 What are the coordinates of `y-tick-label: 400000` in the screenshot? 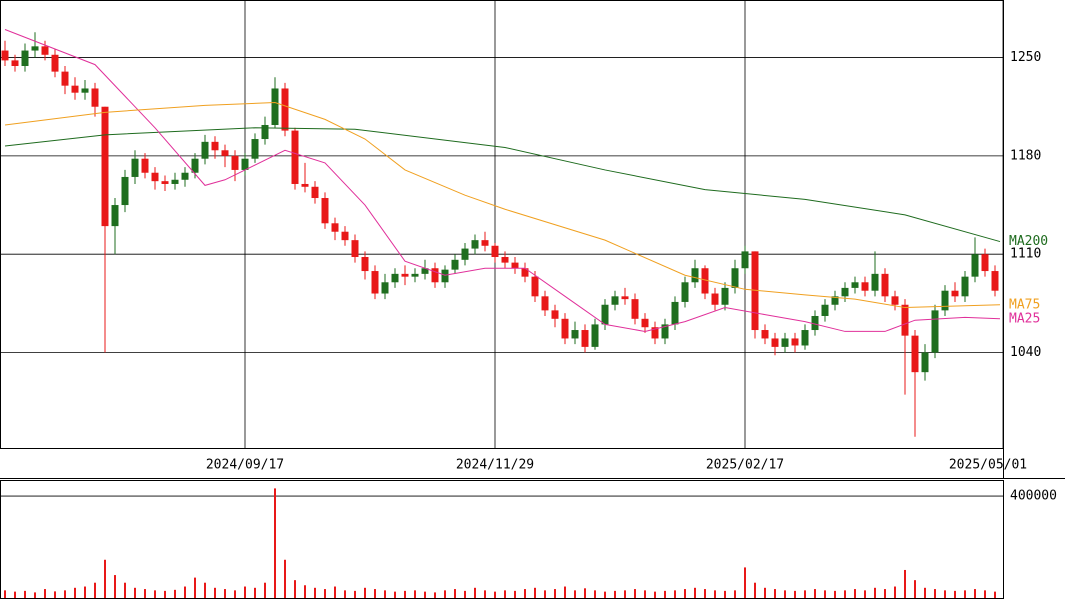 It's located at (1033, 496).